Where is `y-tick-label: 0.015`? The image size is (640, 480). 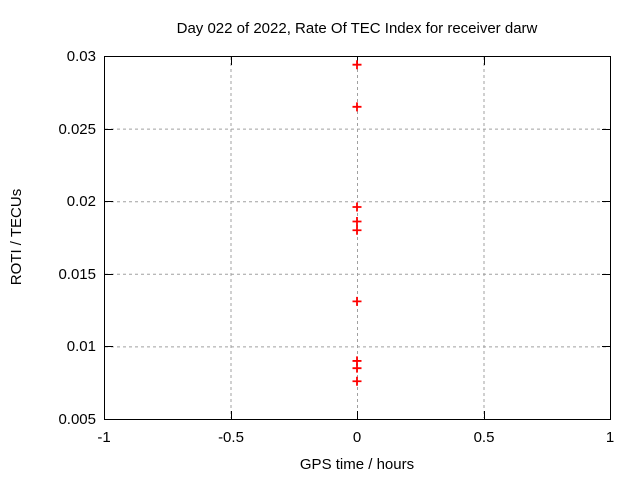
y-tick-label: 0.015 is located at coordinates (77, 274).